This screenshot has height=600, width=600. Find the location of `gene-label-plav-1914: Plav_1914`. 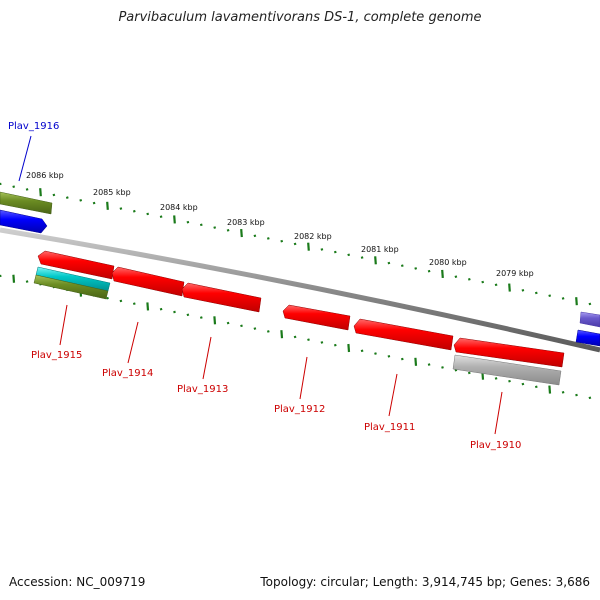

gene-label-plav-1914: Plav_1914 is located at coordinates (127, 373).